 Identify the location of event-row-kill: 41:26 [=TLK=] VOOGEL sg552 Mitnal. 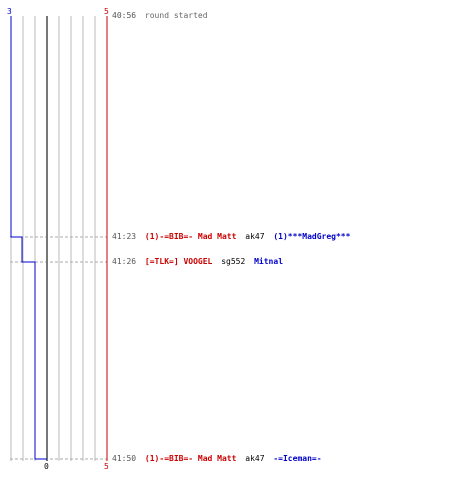
(197, 262).